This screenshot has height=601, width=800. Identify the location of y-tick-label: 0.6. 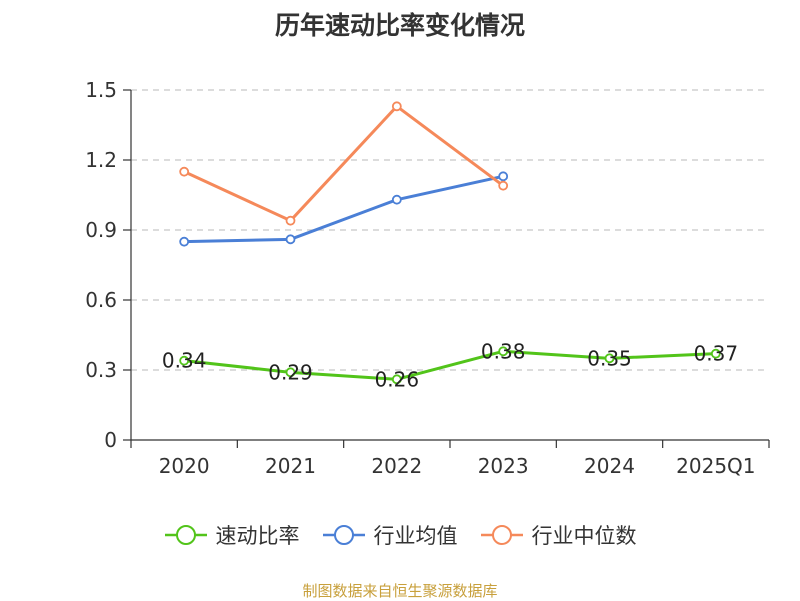
(101, 300).